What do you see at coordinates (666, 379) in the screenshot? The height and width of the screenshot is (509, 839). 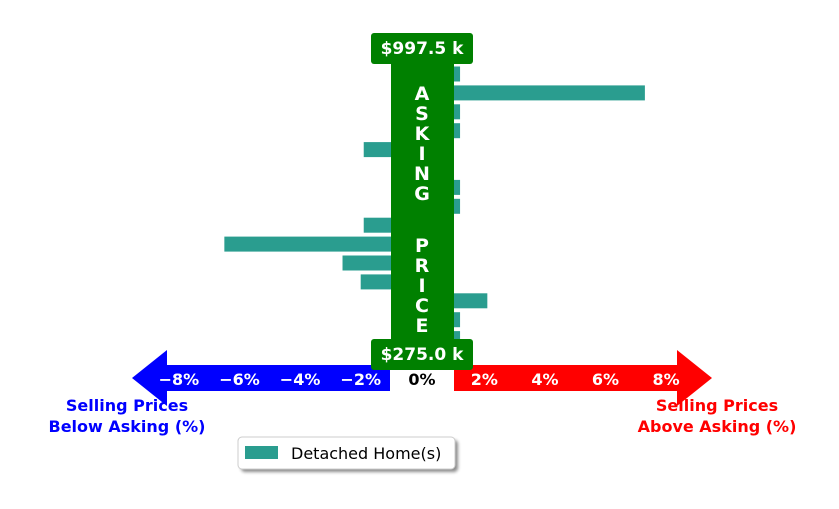 I see `x-tick-8: 8%` at bounding box center [666, 379].